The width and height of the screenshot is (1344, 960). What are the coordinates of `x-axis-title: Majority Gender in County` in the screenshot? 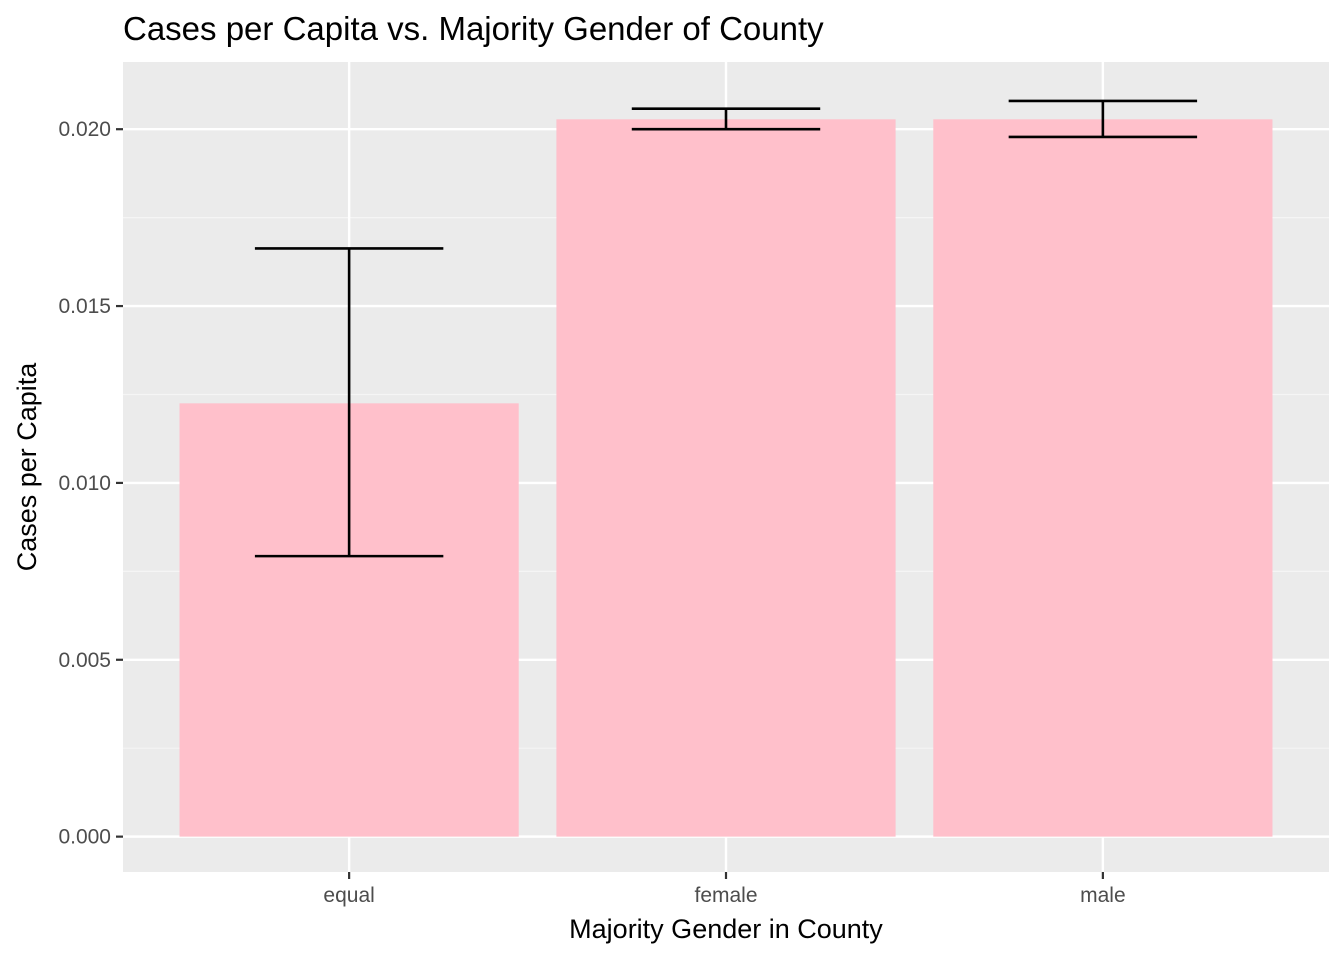 It's located at (726, 929).